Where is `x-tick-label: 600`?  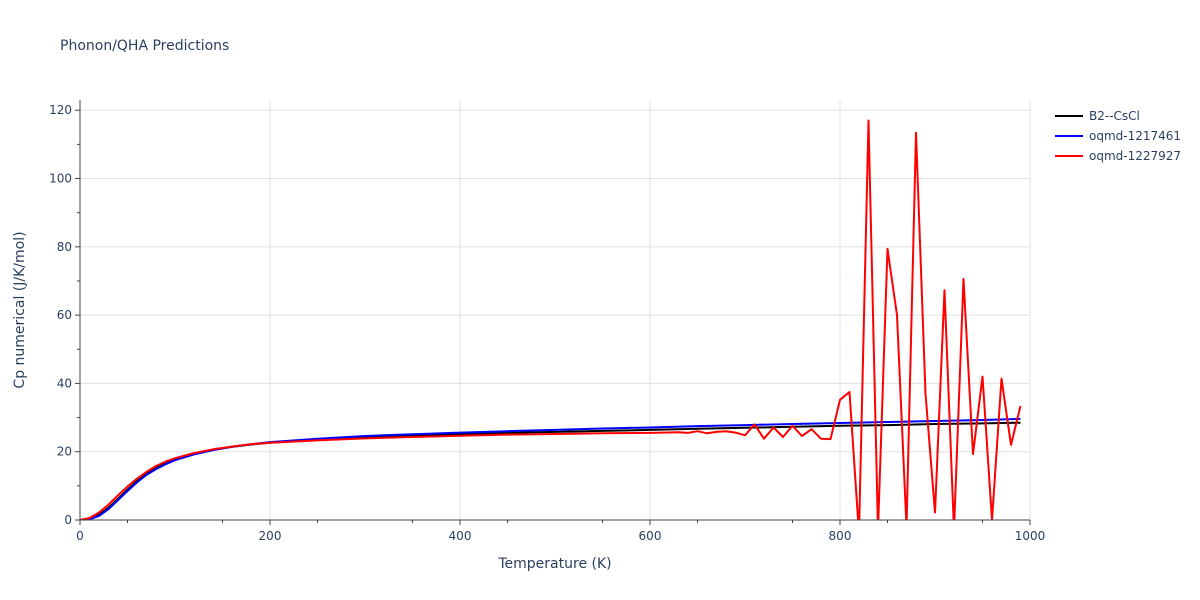
x-tick-label: 600 is located at coordinates (650, 536).